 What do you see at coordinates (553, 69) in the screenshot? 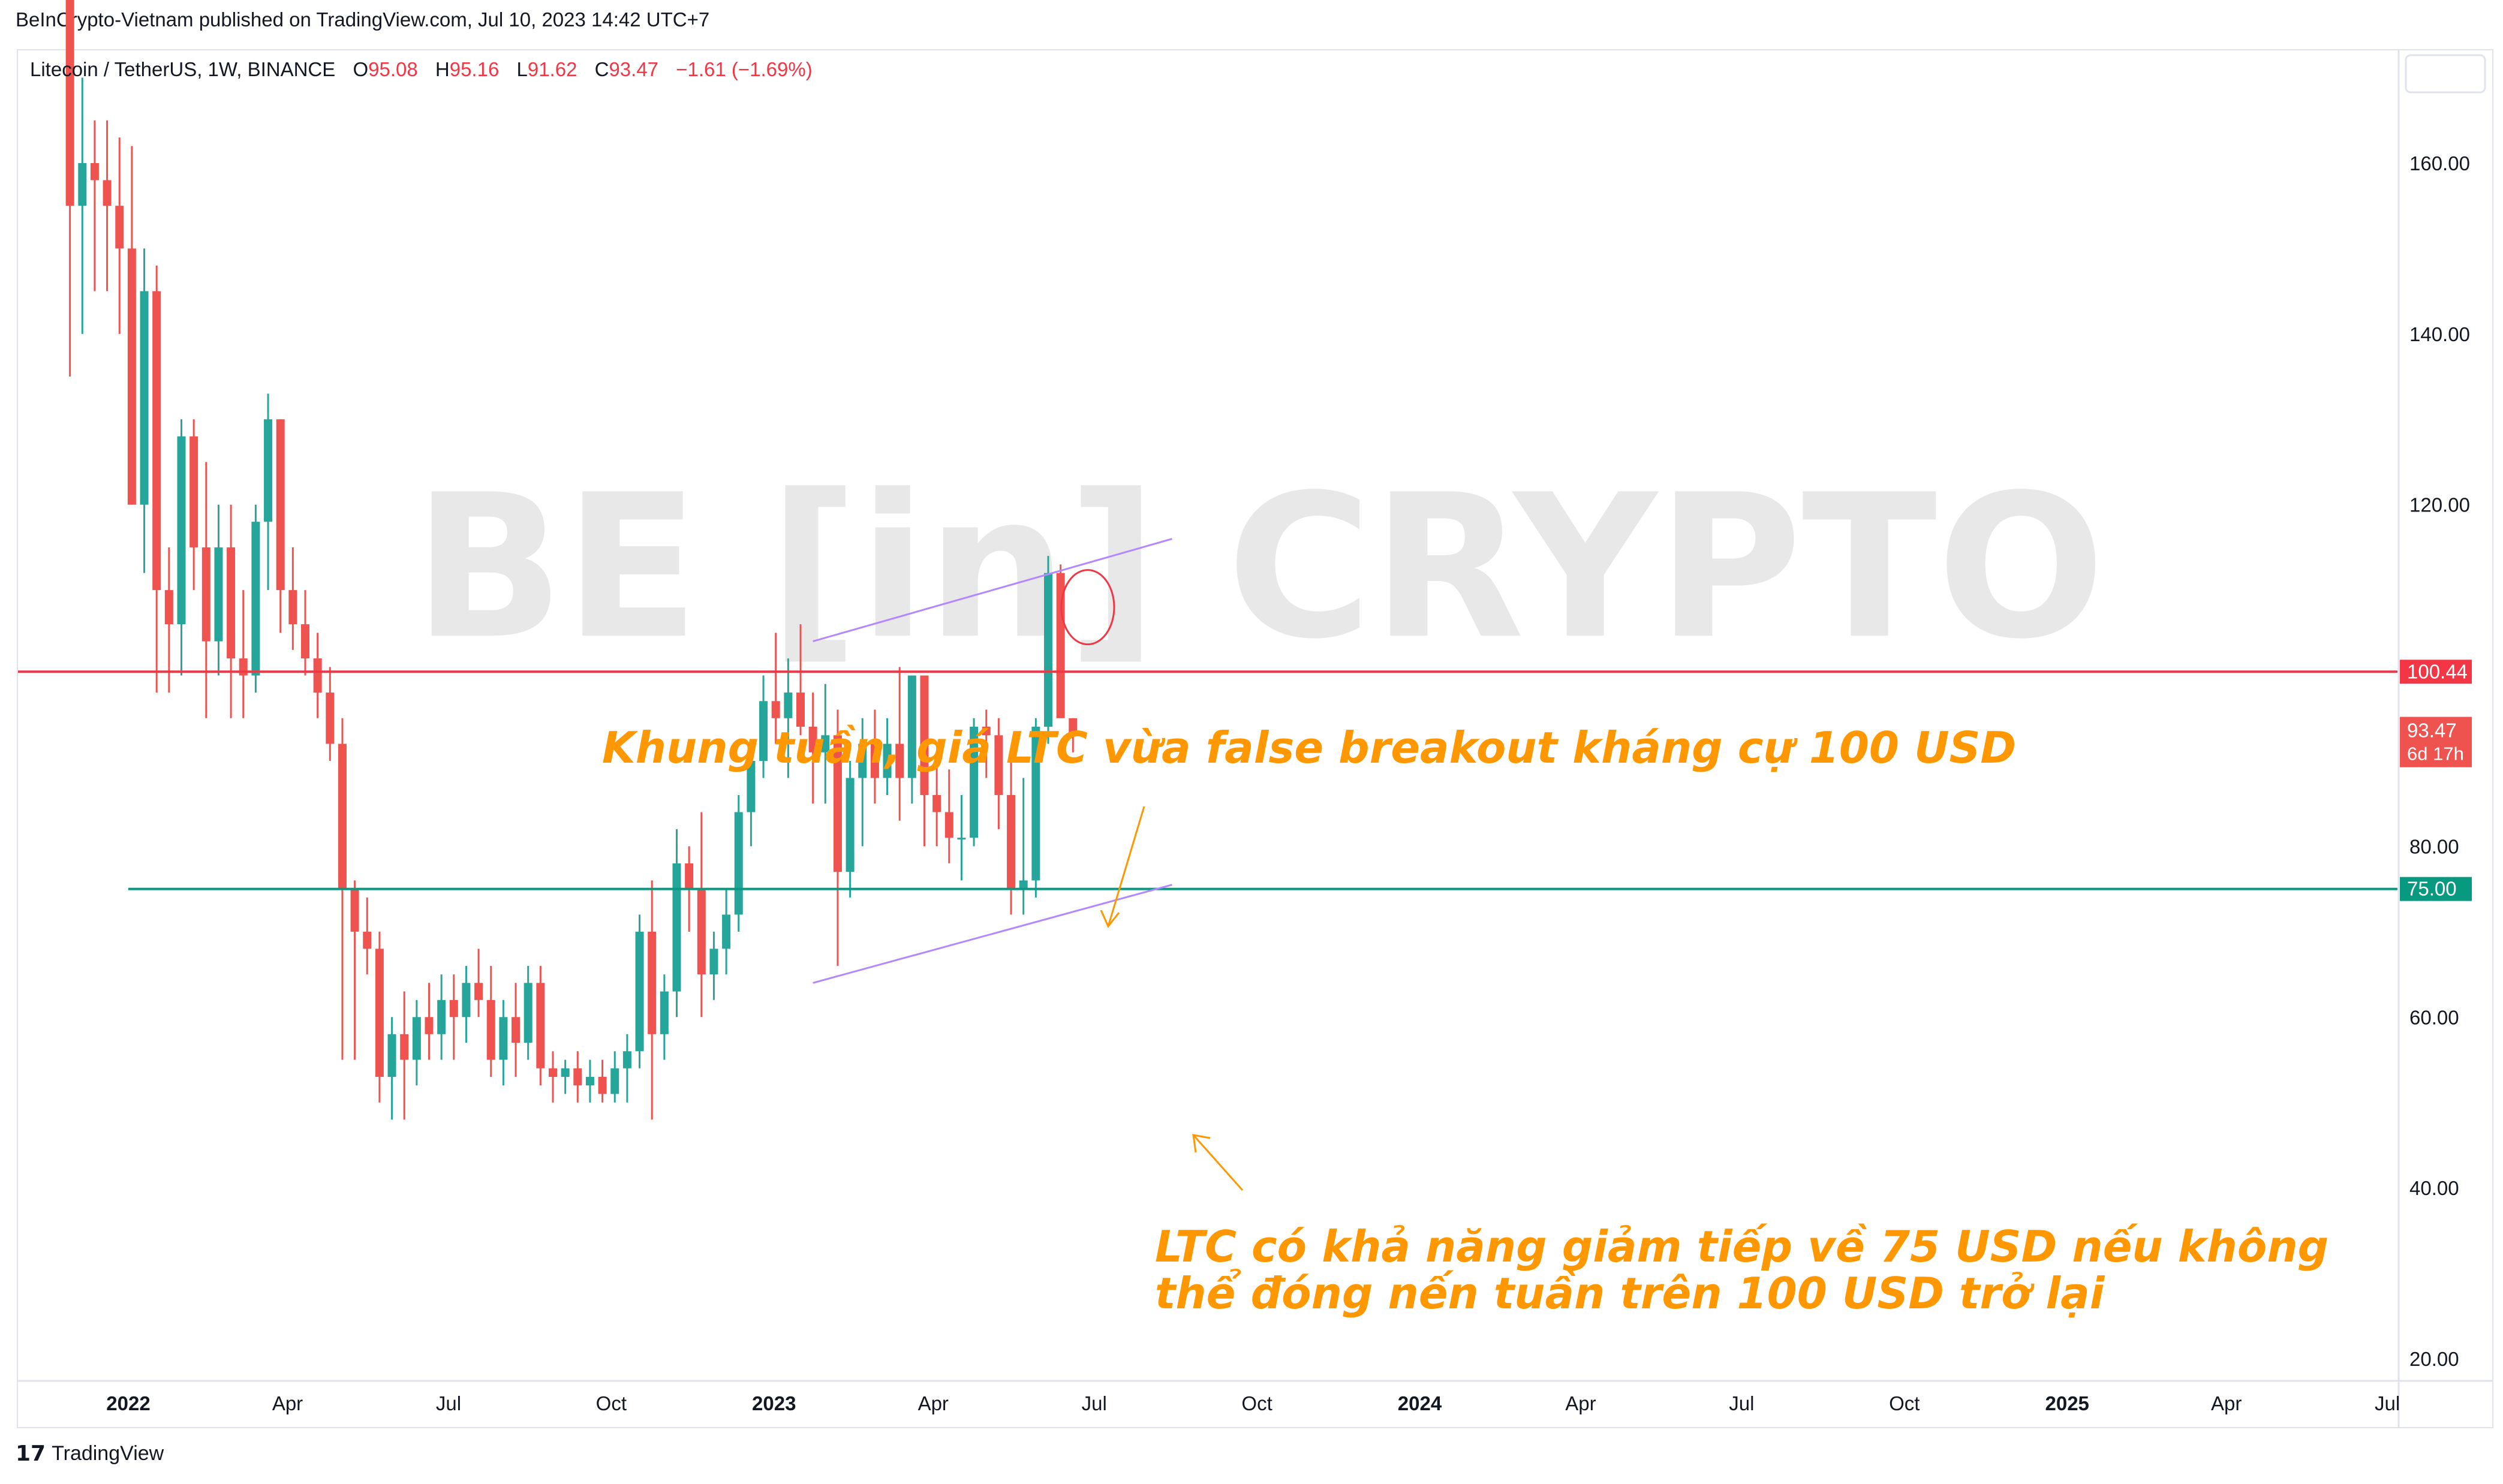
I see `ohlc-low-value: 91.62` at bounding box center [553, 69].